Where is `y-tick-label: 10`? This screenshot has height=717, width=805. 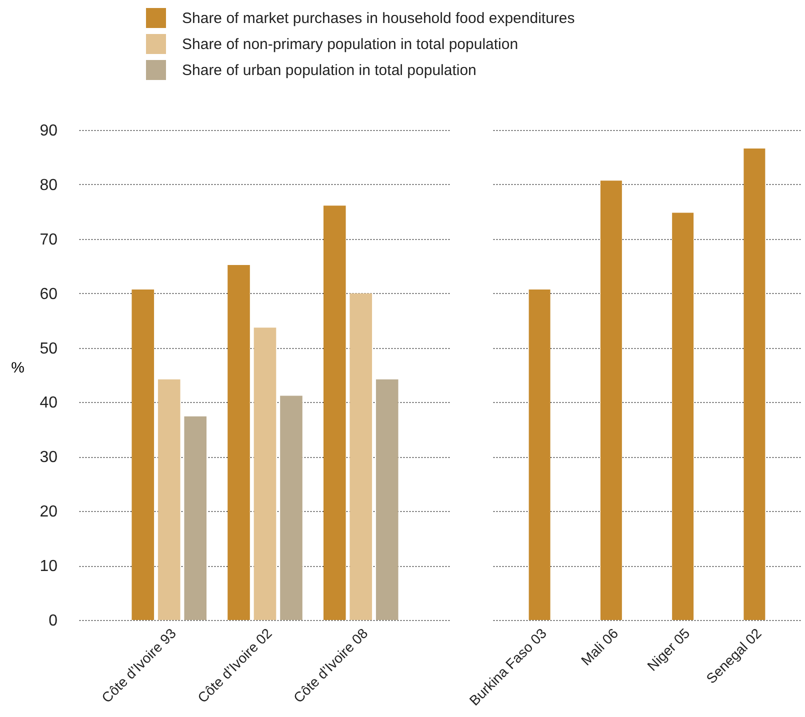
y-tick-label: 10 is located at coordinates (49, 567).